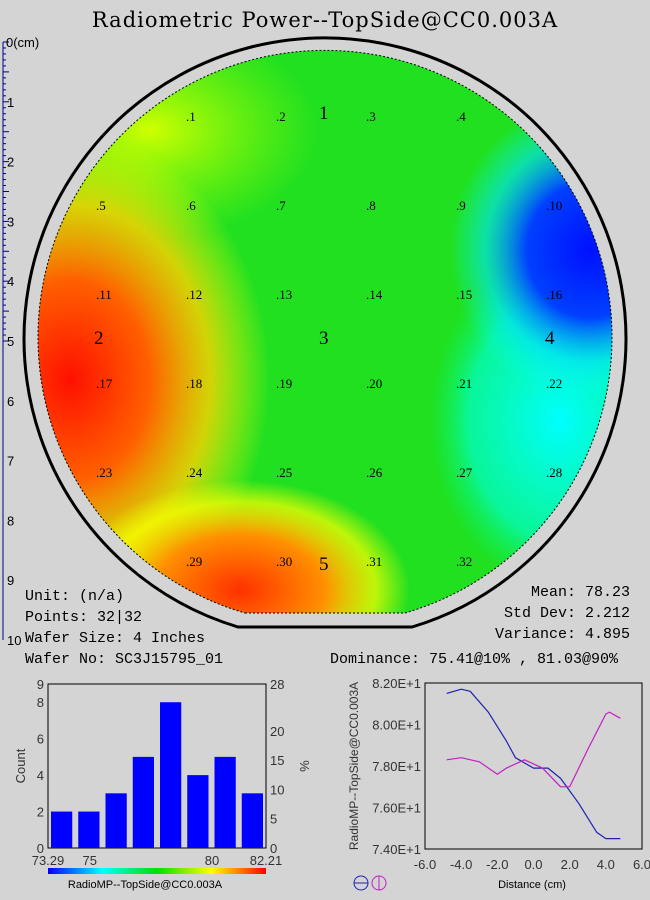 The image size is (650, 900). What do you see at coordinates (10, 401) in the screenshot?
I see `ruler-label: 6` at bounding box center [10, 401].